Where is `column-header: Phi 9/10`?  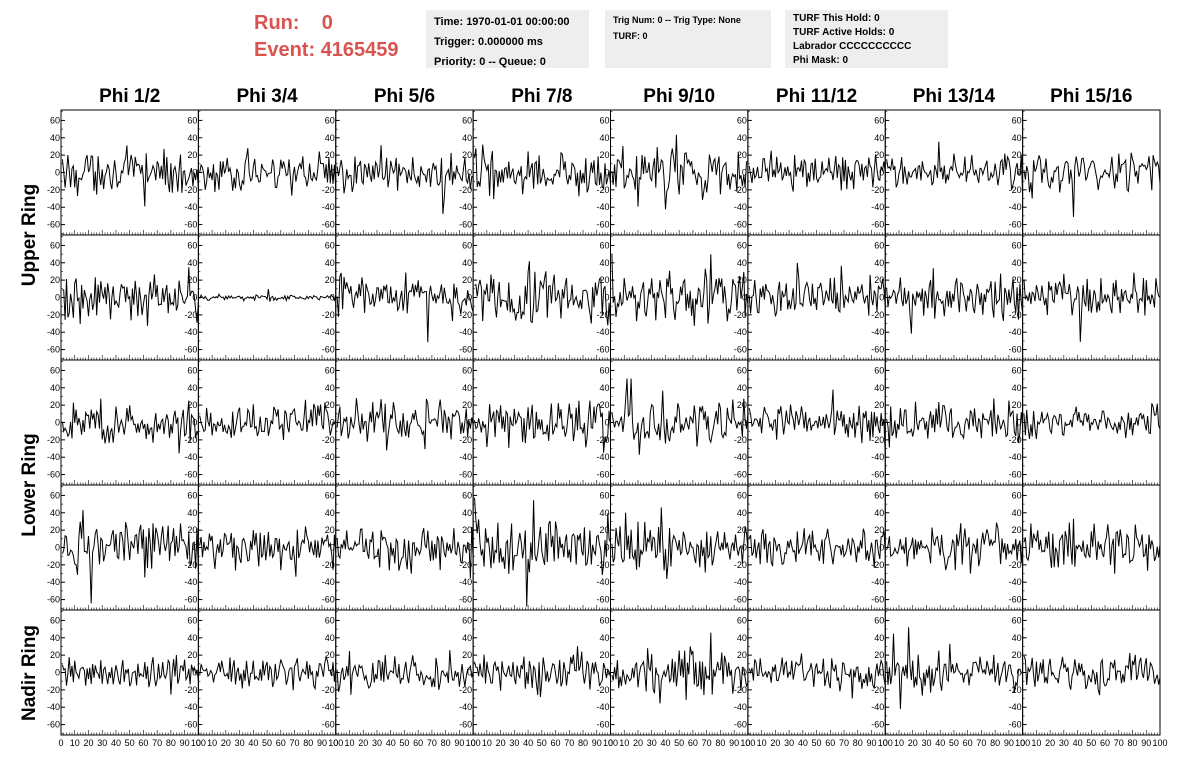 column-header: Phi 9/10 is located at coordinates (679, 96).